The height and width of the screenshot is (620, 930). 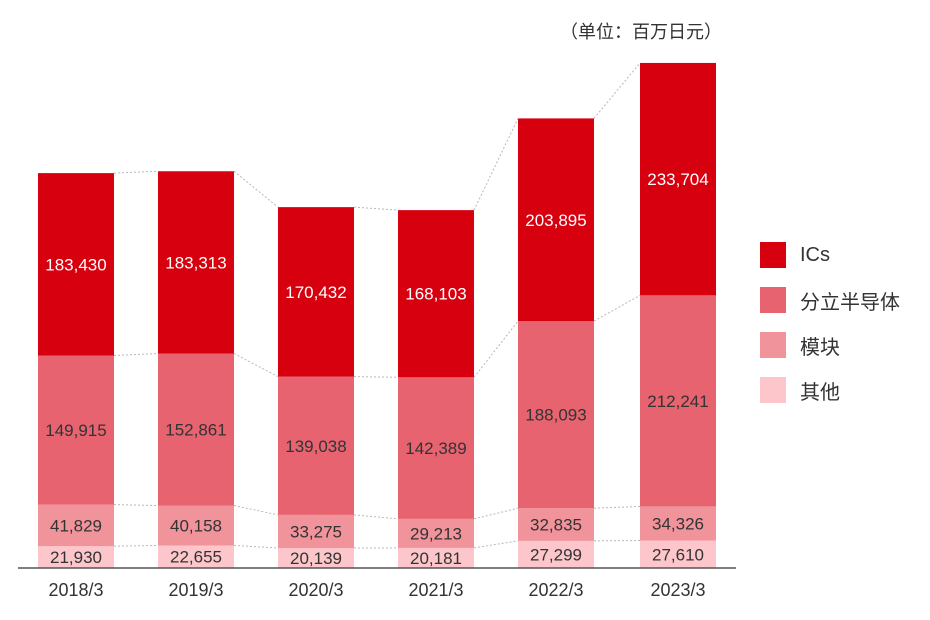 I want to click on legend-item-module: 模块, so click(x=830, y=345).